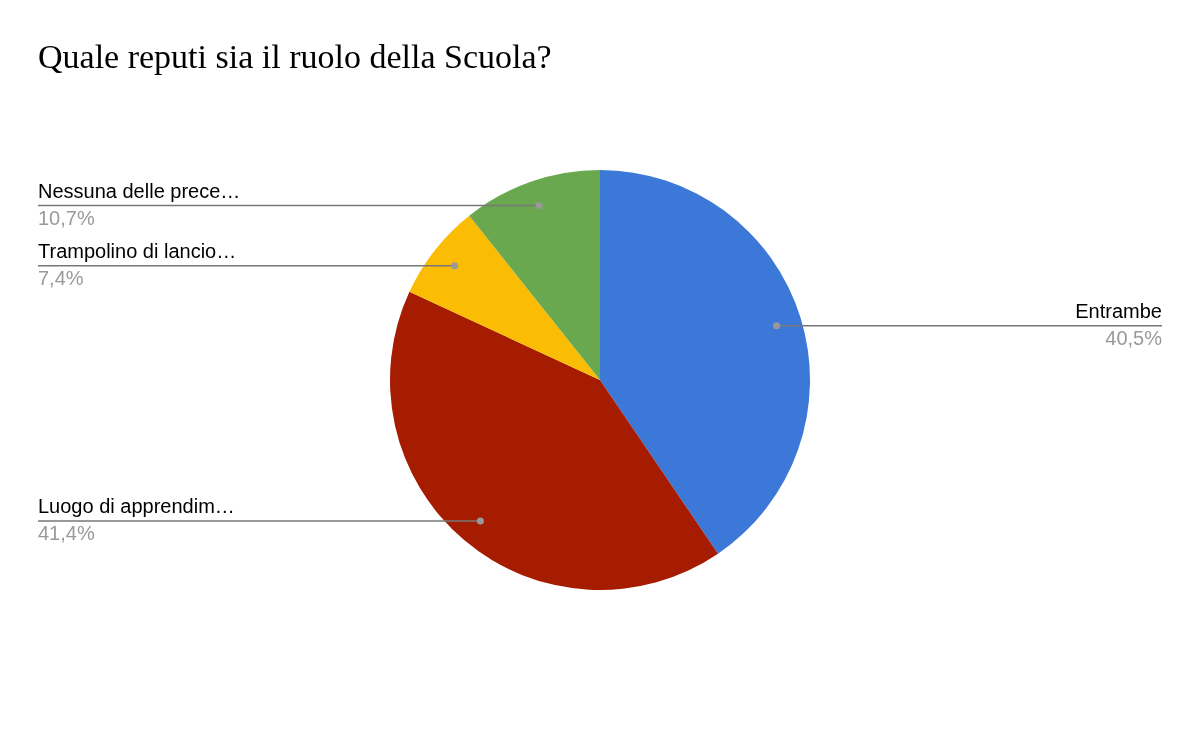  What do you see at coordinates (61, 278) in the screenshot?
I see `data-label: 7,4%` at bounding box center [61, 278].